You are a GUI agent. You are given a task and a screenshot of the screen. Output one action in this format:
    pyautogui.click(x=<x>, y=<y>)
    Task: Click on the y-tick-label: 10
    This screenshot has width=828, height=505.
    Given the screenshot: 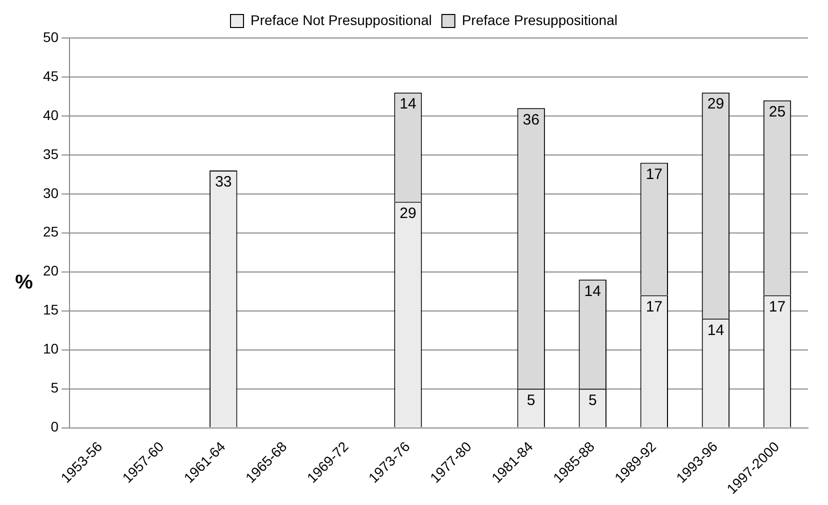 What is the action you would take?
    pyautogui.click(x=50, y=348)
    